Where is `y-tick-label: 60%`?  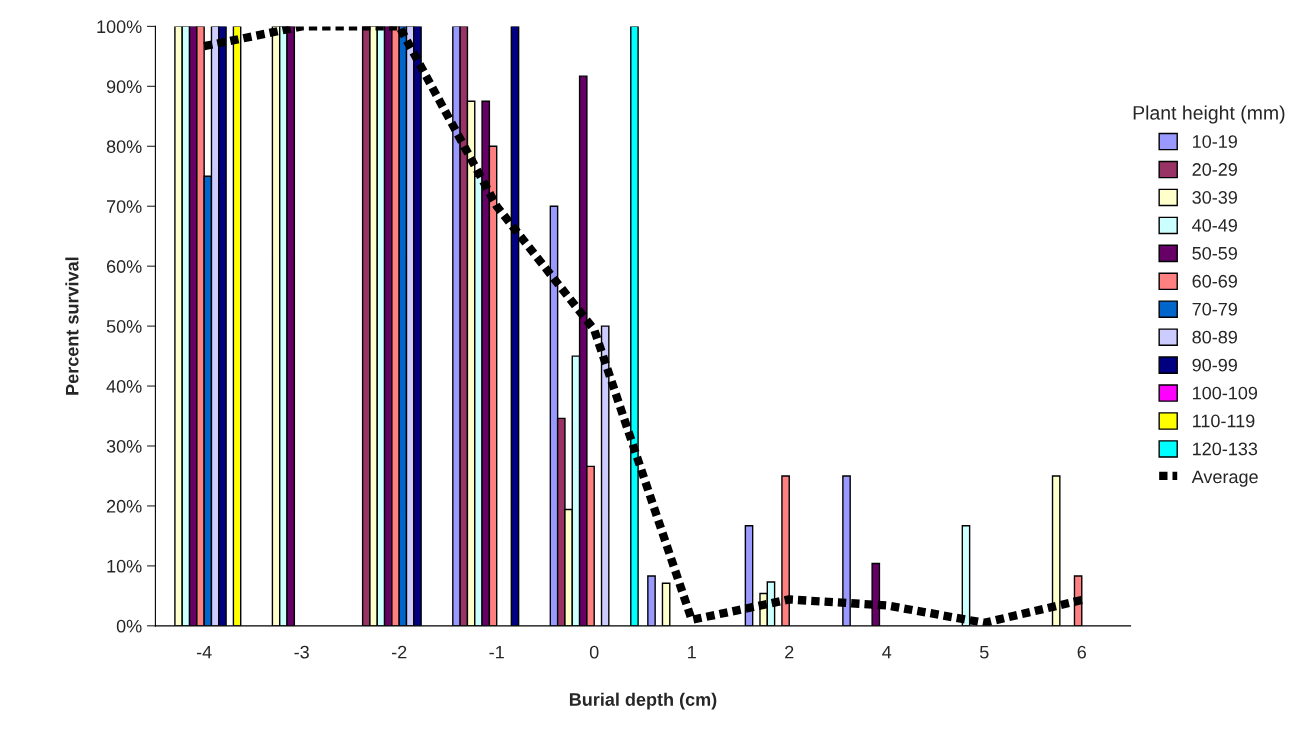 y-tick-label: 60% is located at coordinates (124, 266).